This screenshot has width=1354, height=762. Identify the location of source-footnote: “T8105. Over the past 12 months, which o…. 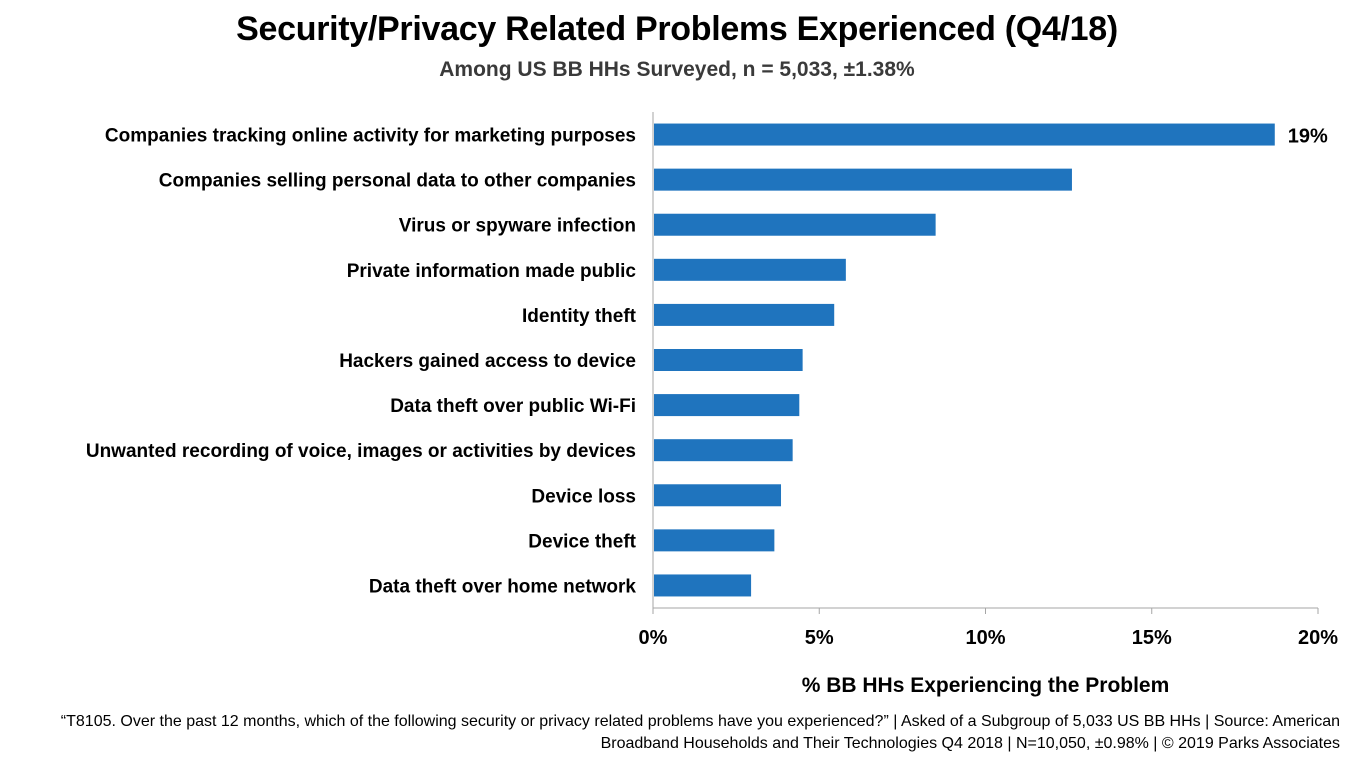
(700, 732).